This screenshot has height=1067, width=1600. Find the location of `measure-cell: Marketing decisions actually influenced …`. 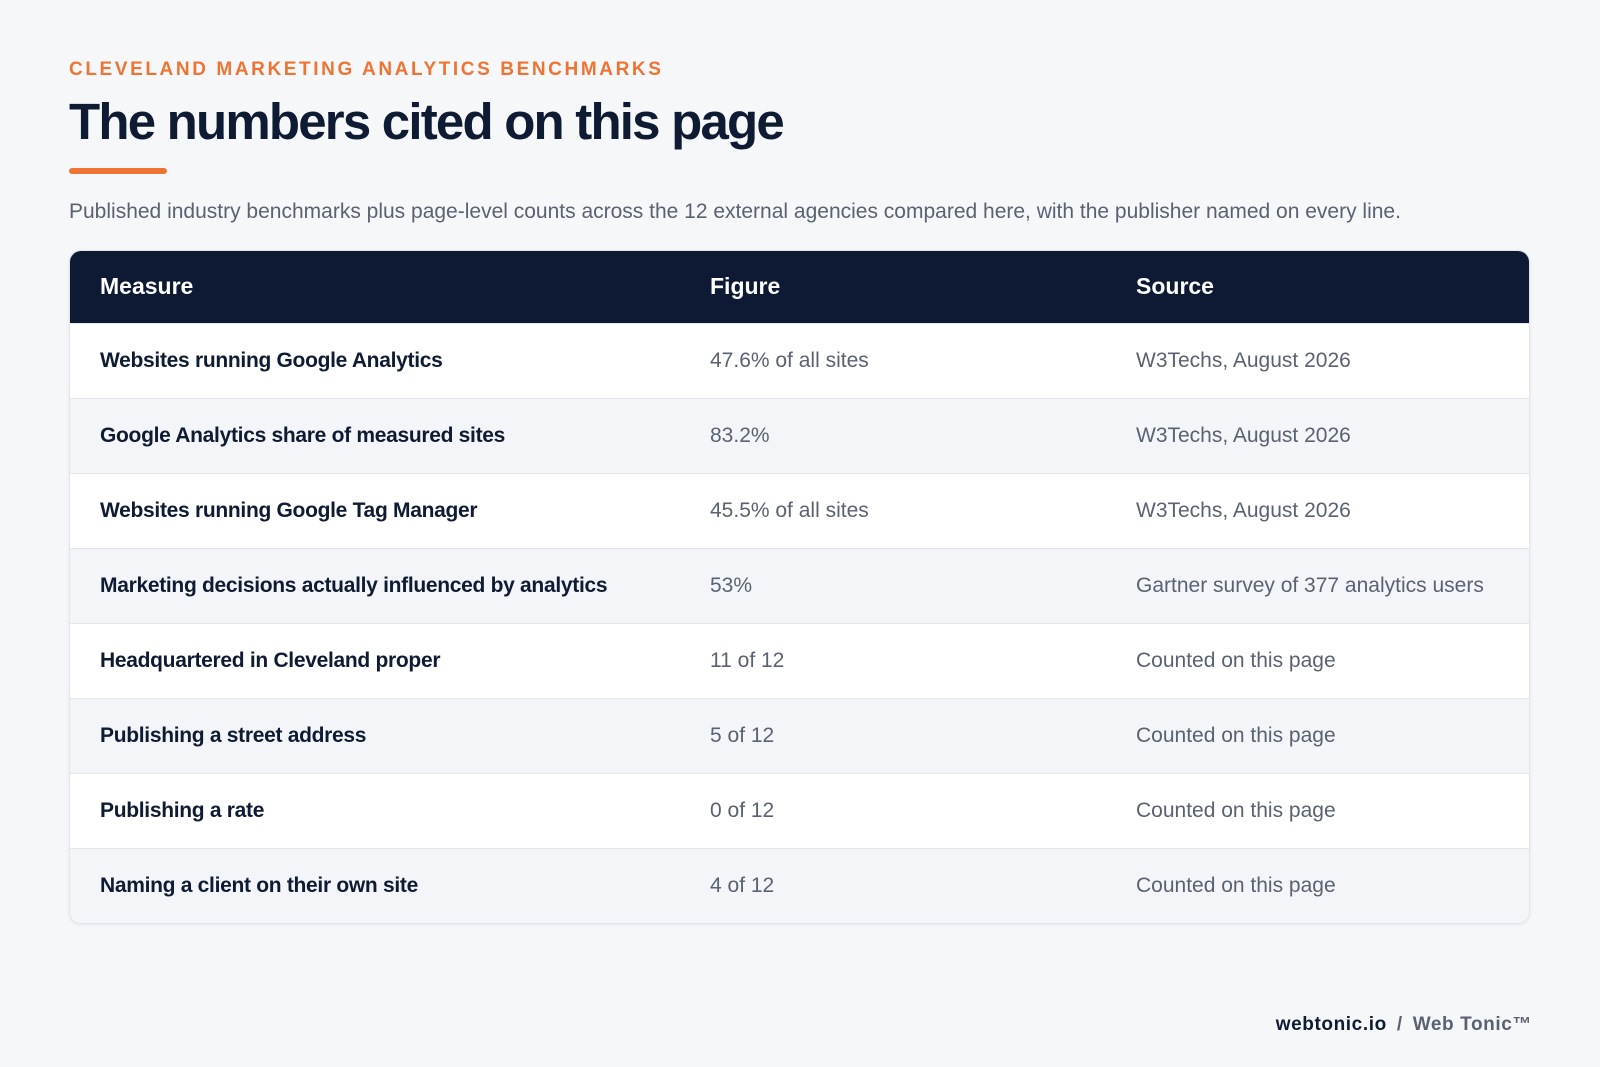

measure-cell: Marketing decisions actually influenced … is located at coordinates (354, 585).